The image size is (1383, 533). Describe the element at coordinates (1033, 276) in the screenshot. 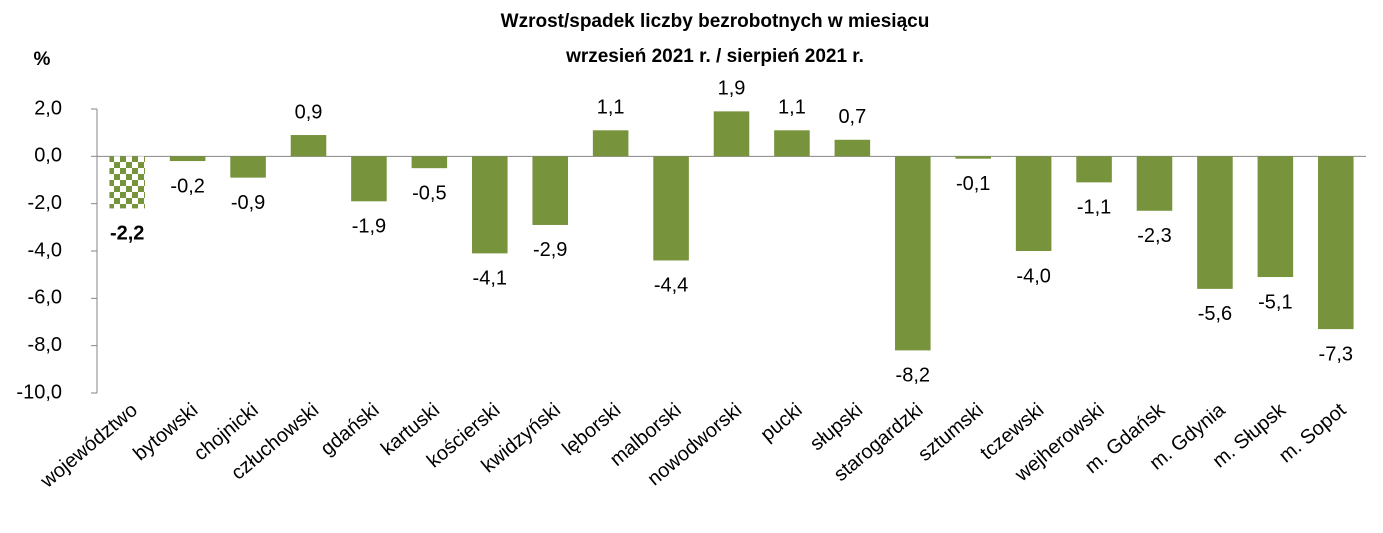

I see `value-label: -4,0` at that location.